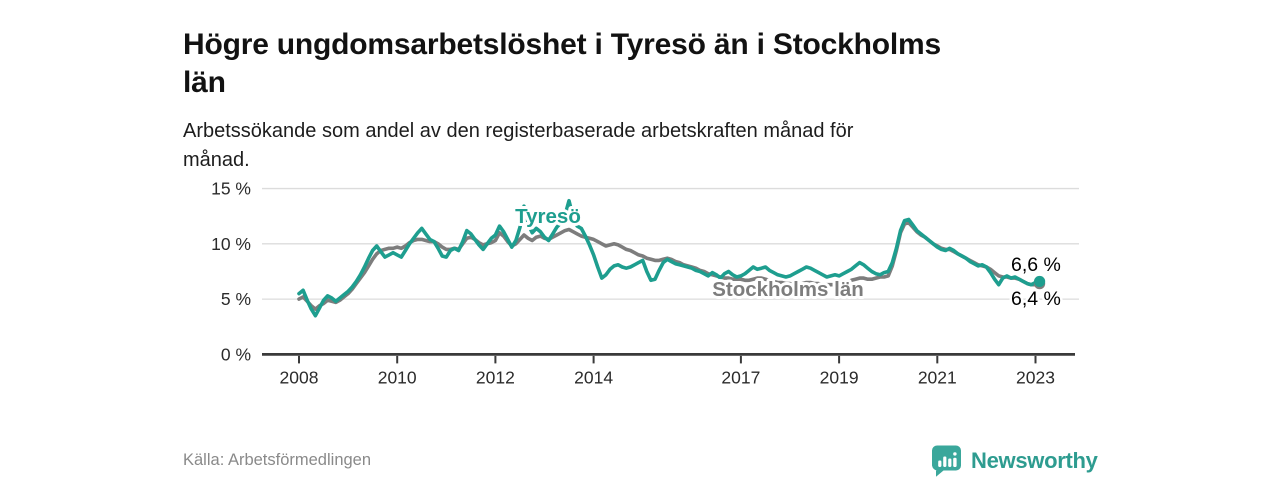 This screenshot has width=1280, height=480. I want to click on y-tick-label: 15 %, so click(231, 189).